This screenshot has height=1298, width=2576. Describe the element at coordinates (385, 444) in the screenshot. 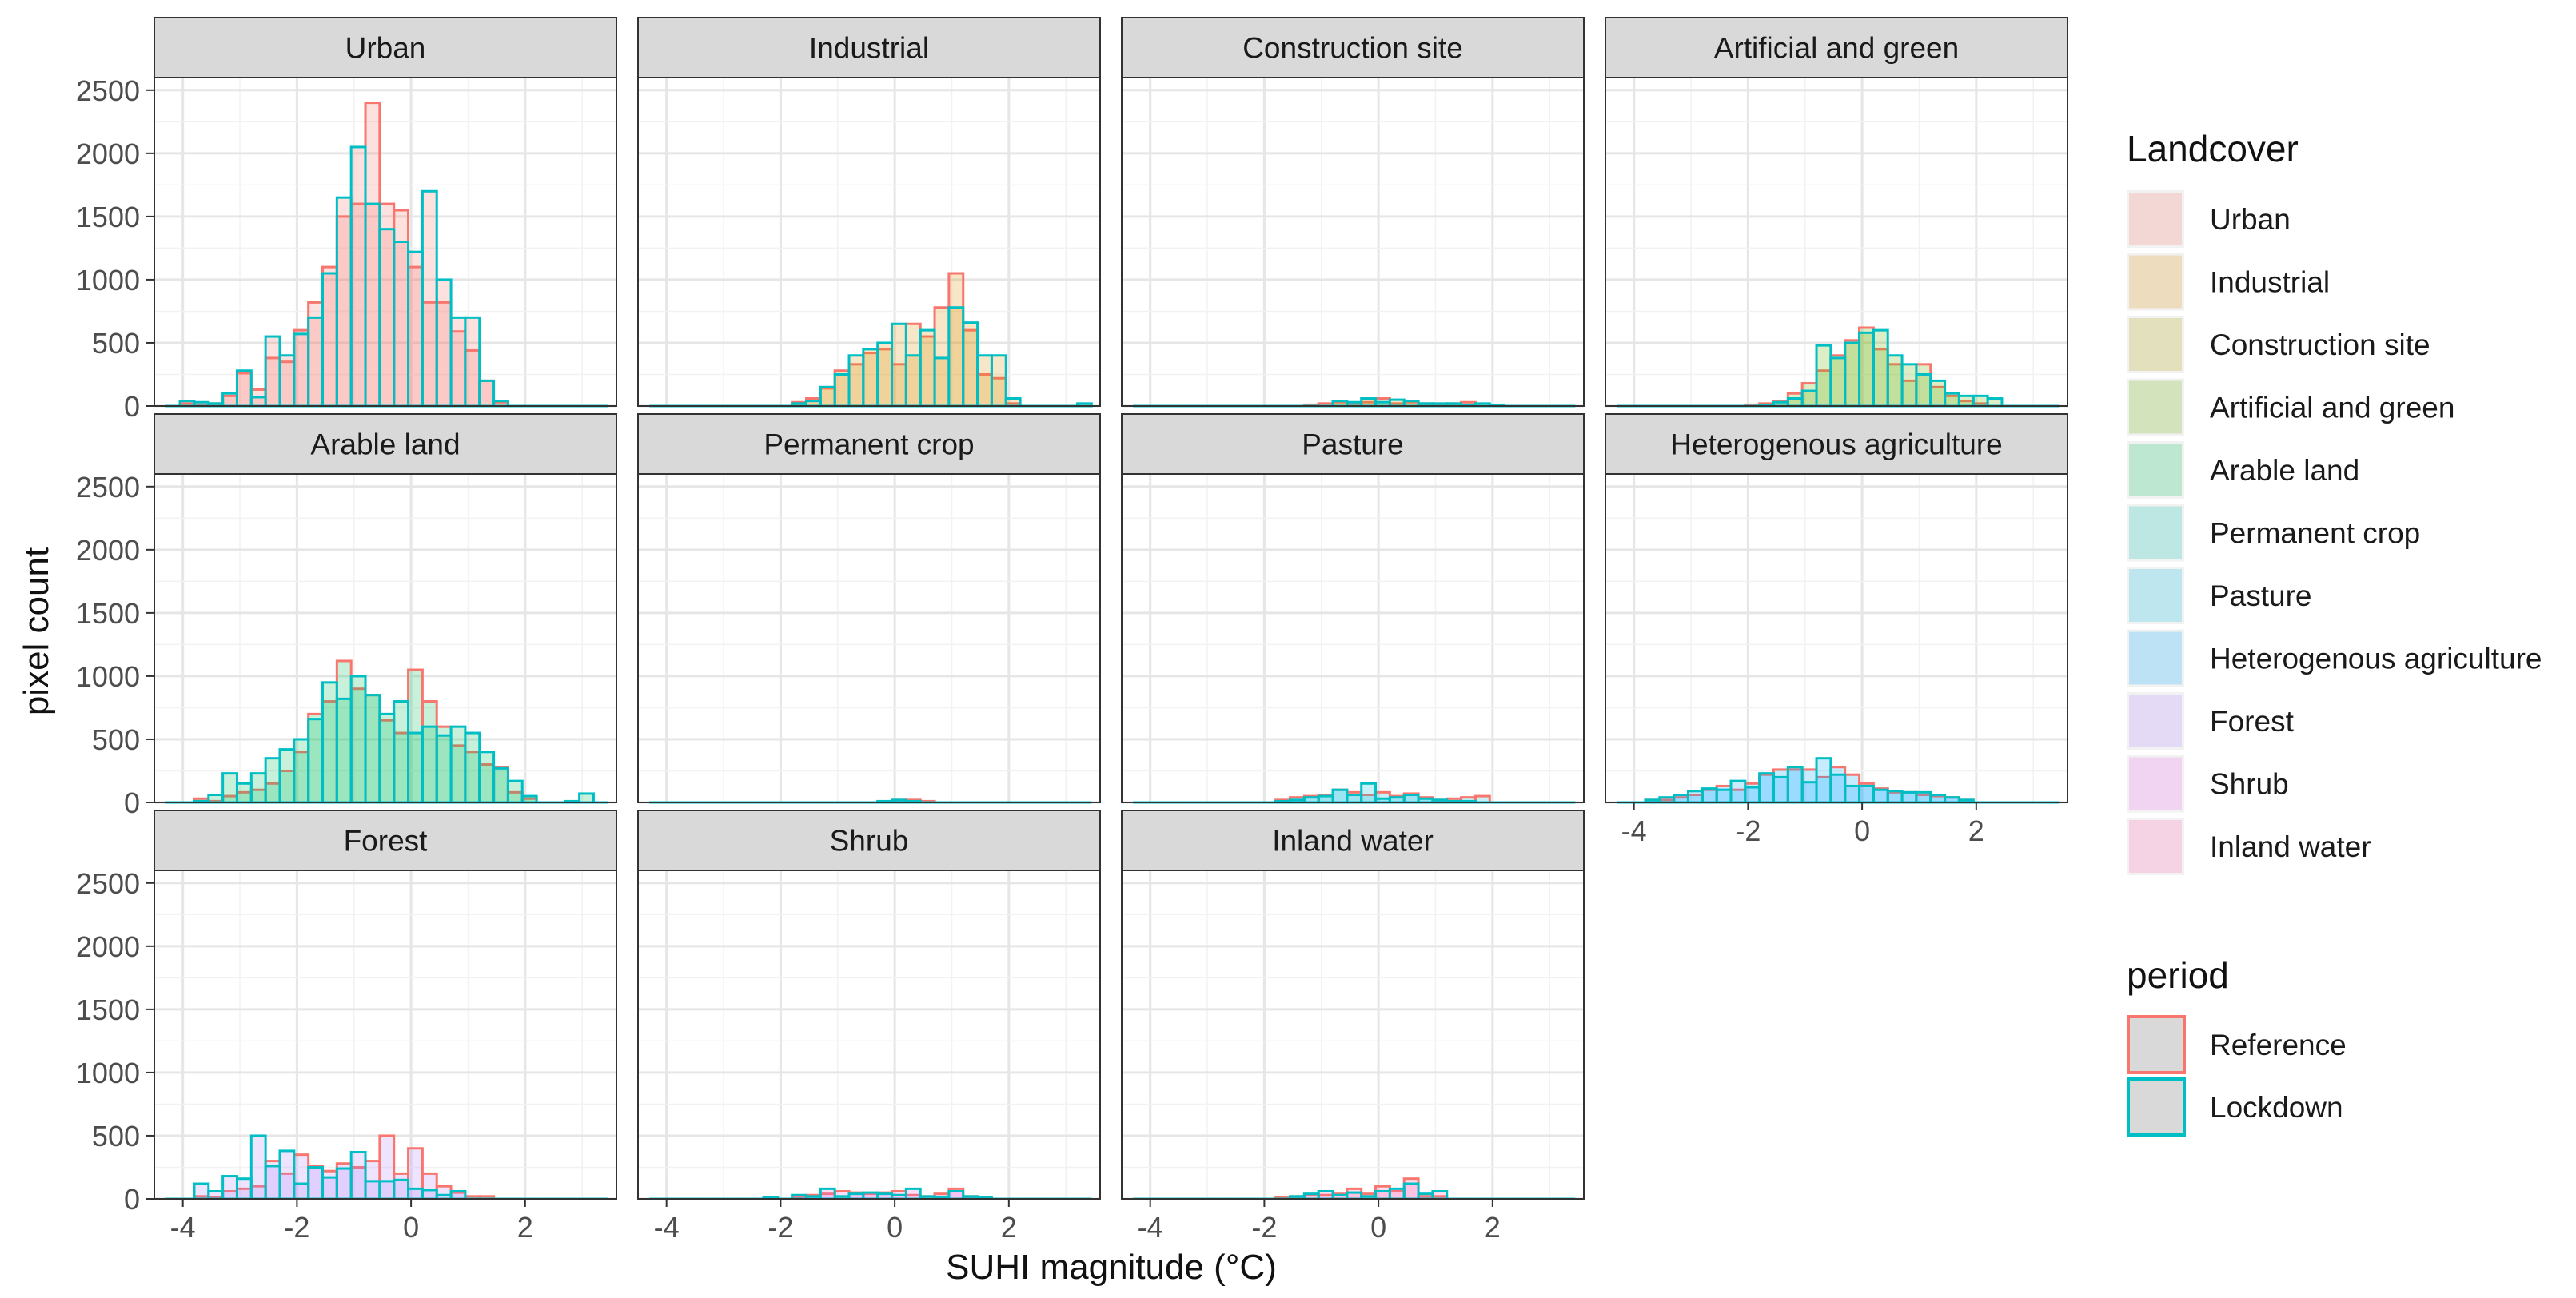

I see `facet-strip-label: Arable land` at that location.